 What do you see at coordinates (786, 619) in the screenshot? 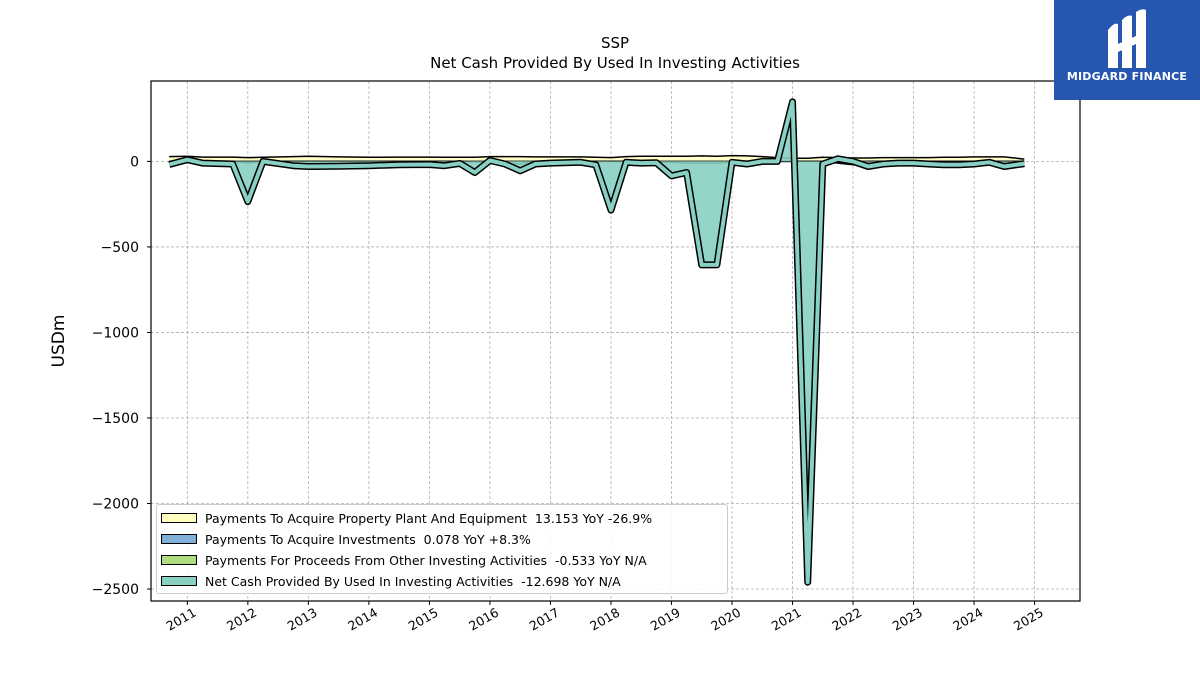
I see `x-tick-label: 2021` at bounding box center [786, 619].